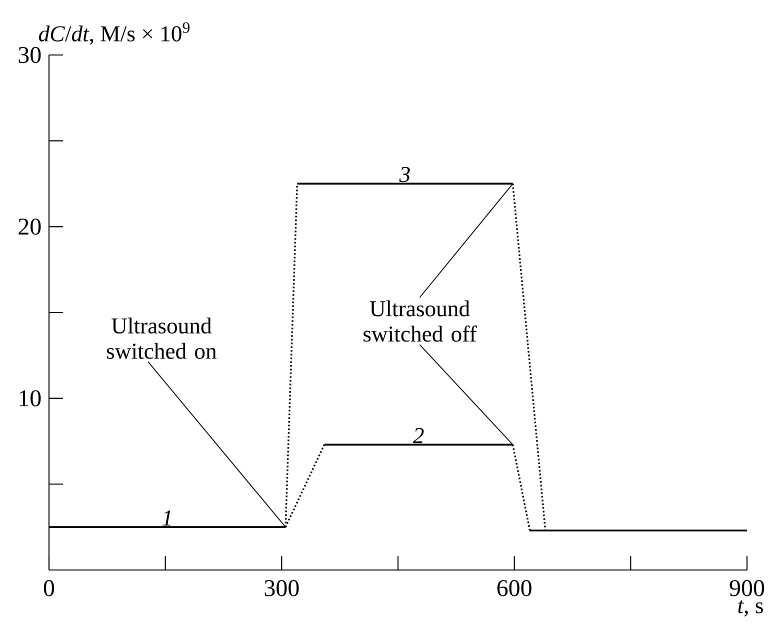 Image resolution: width=775 pixels, height=627 pixels. Describe the element at coordinates (114, 33) in the screenshot. I see `y-axis-title: dC/dt, M/s × 10$^{9}$` at that location.